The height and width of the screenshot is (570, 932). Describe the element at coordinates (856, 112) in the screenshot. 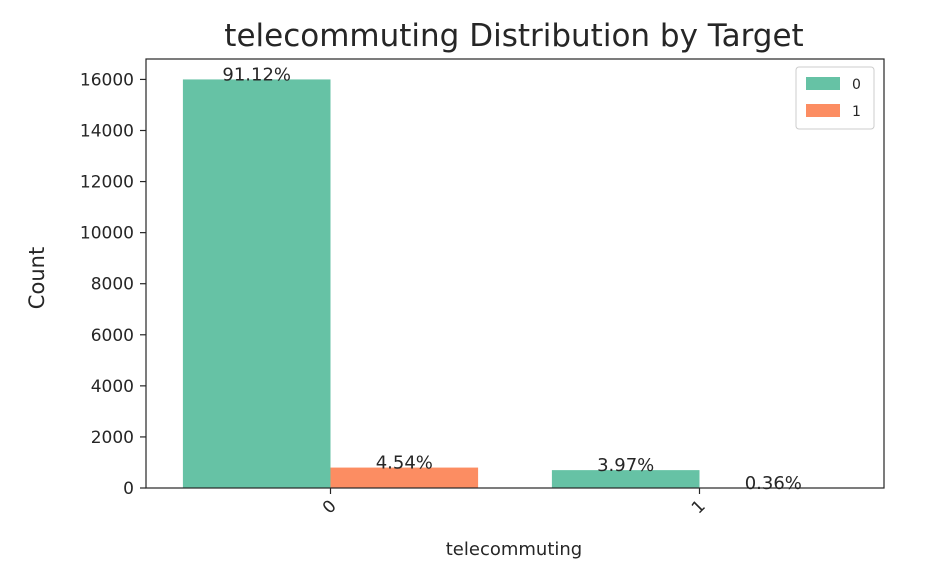

I see `legend-label-1: 1` at that location.